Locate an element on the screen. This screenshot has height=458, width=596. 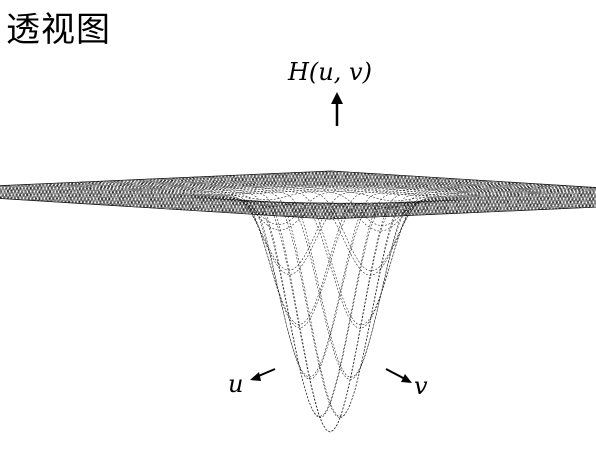
z-axis-label: H(u, v) is located at coordinates (329, 72).